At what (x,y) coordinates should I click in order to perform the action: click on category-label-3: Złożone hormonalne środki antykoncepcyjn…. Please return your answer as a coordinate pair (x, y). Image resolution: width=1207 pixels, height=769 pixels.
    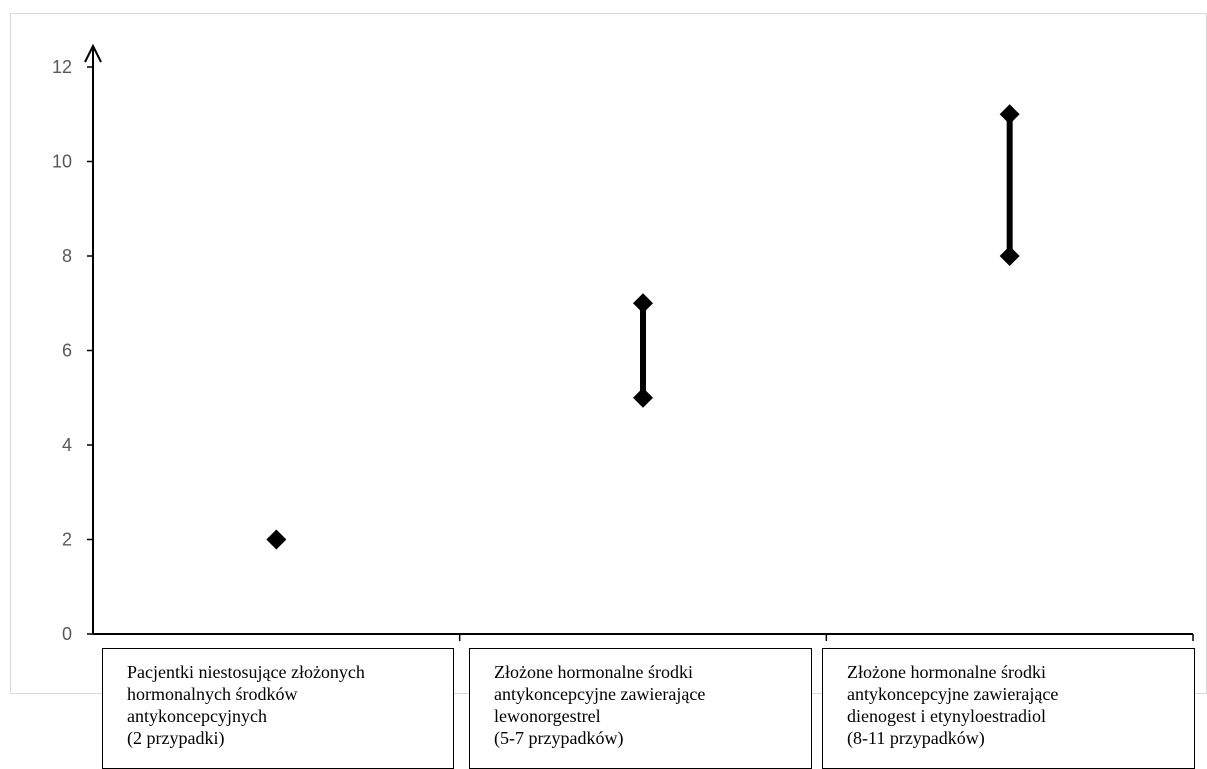
    Looking at the image, I should click on (1008, 708).